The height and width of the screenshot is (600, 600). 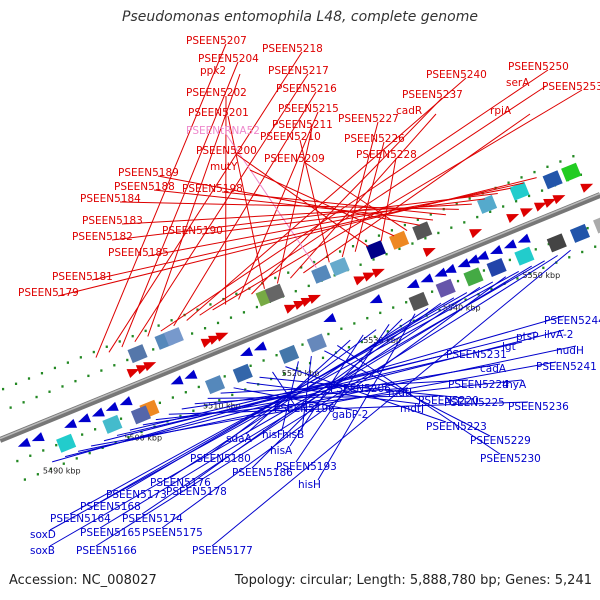 I want to click on gene-label-forward: PSEEN5198, so click(x=212, y=189).